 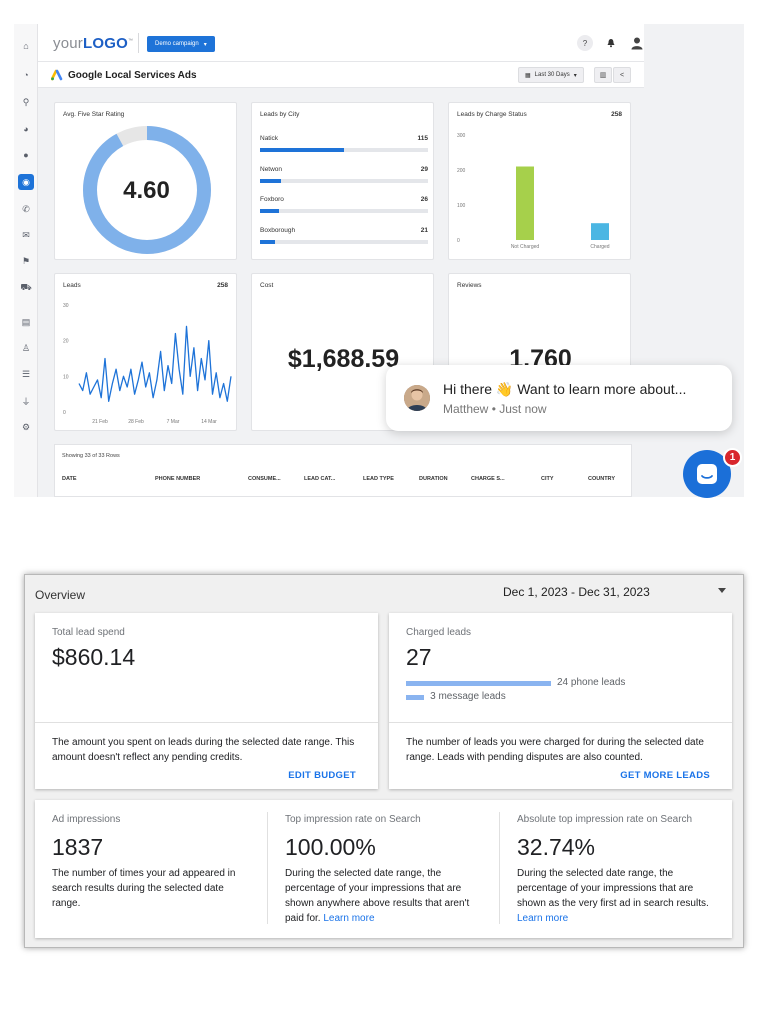 I want to click on grid-icon: ▥, so click(x=603, y=75).